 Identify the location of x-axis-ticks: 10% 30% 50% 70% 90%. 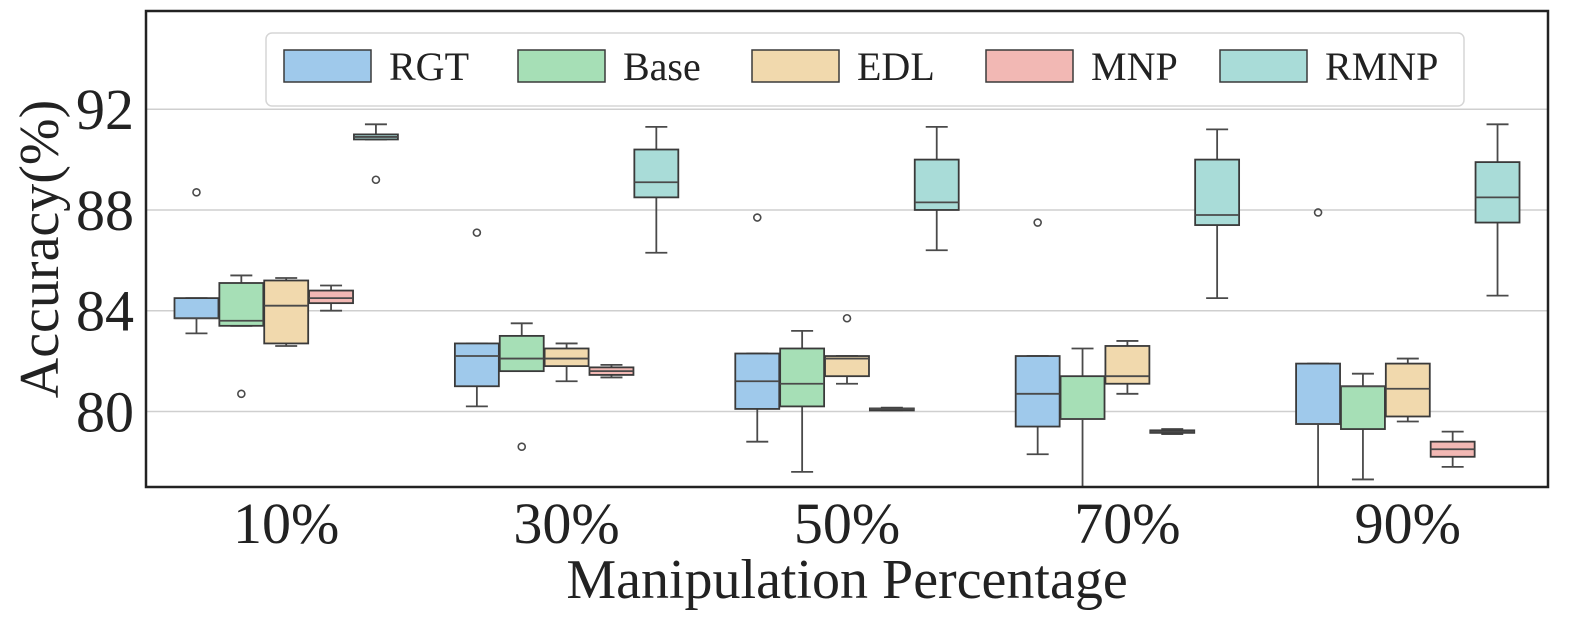
(847, 523).